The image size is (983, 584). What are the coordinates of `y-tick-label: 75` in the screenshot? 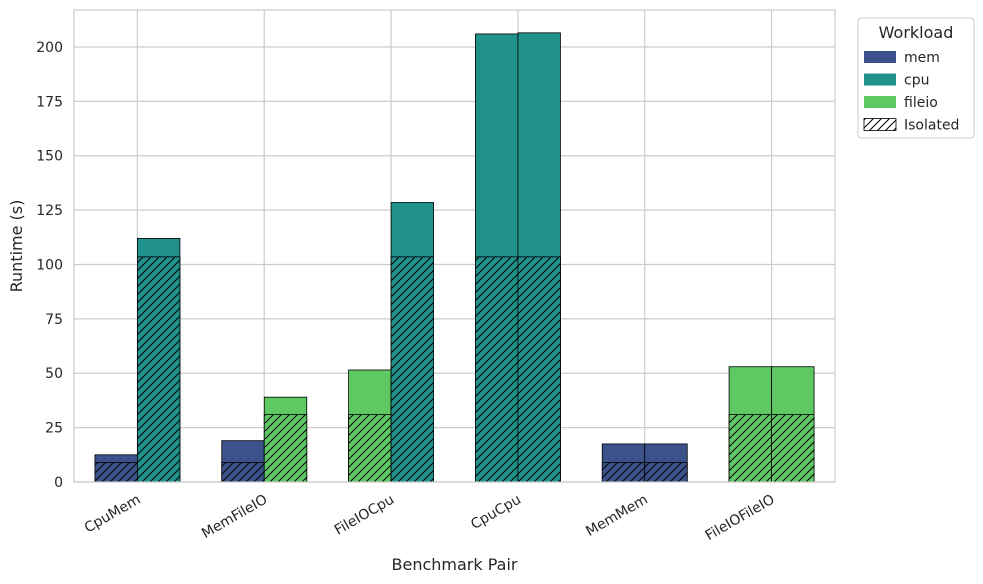 It's located at (54, 320).